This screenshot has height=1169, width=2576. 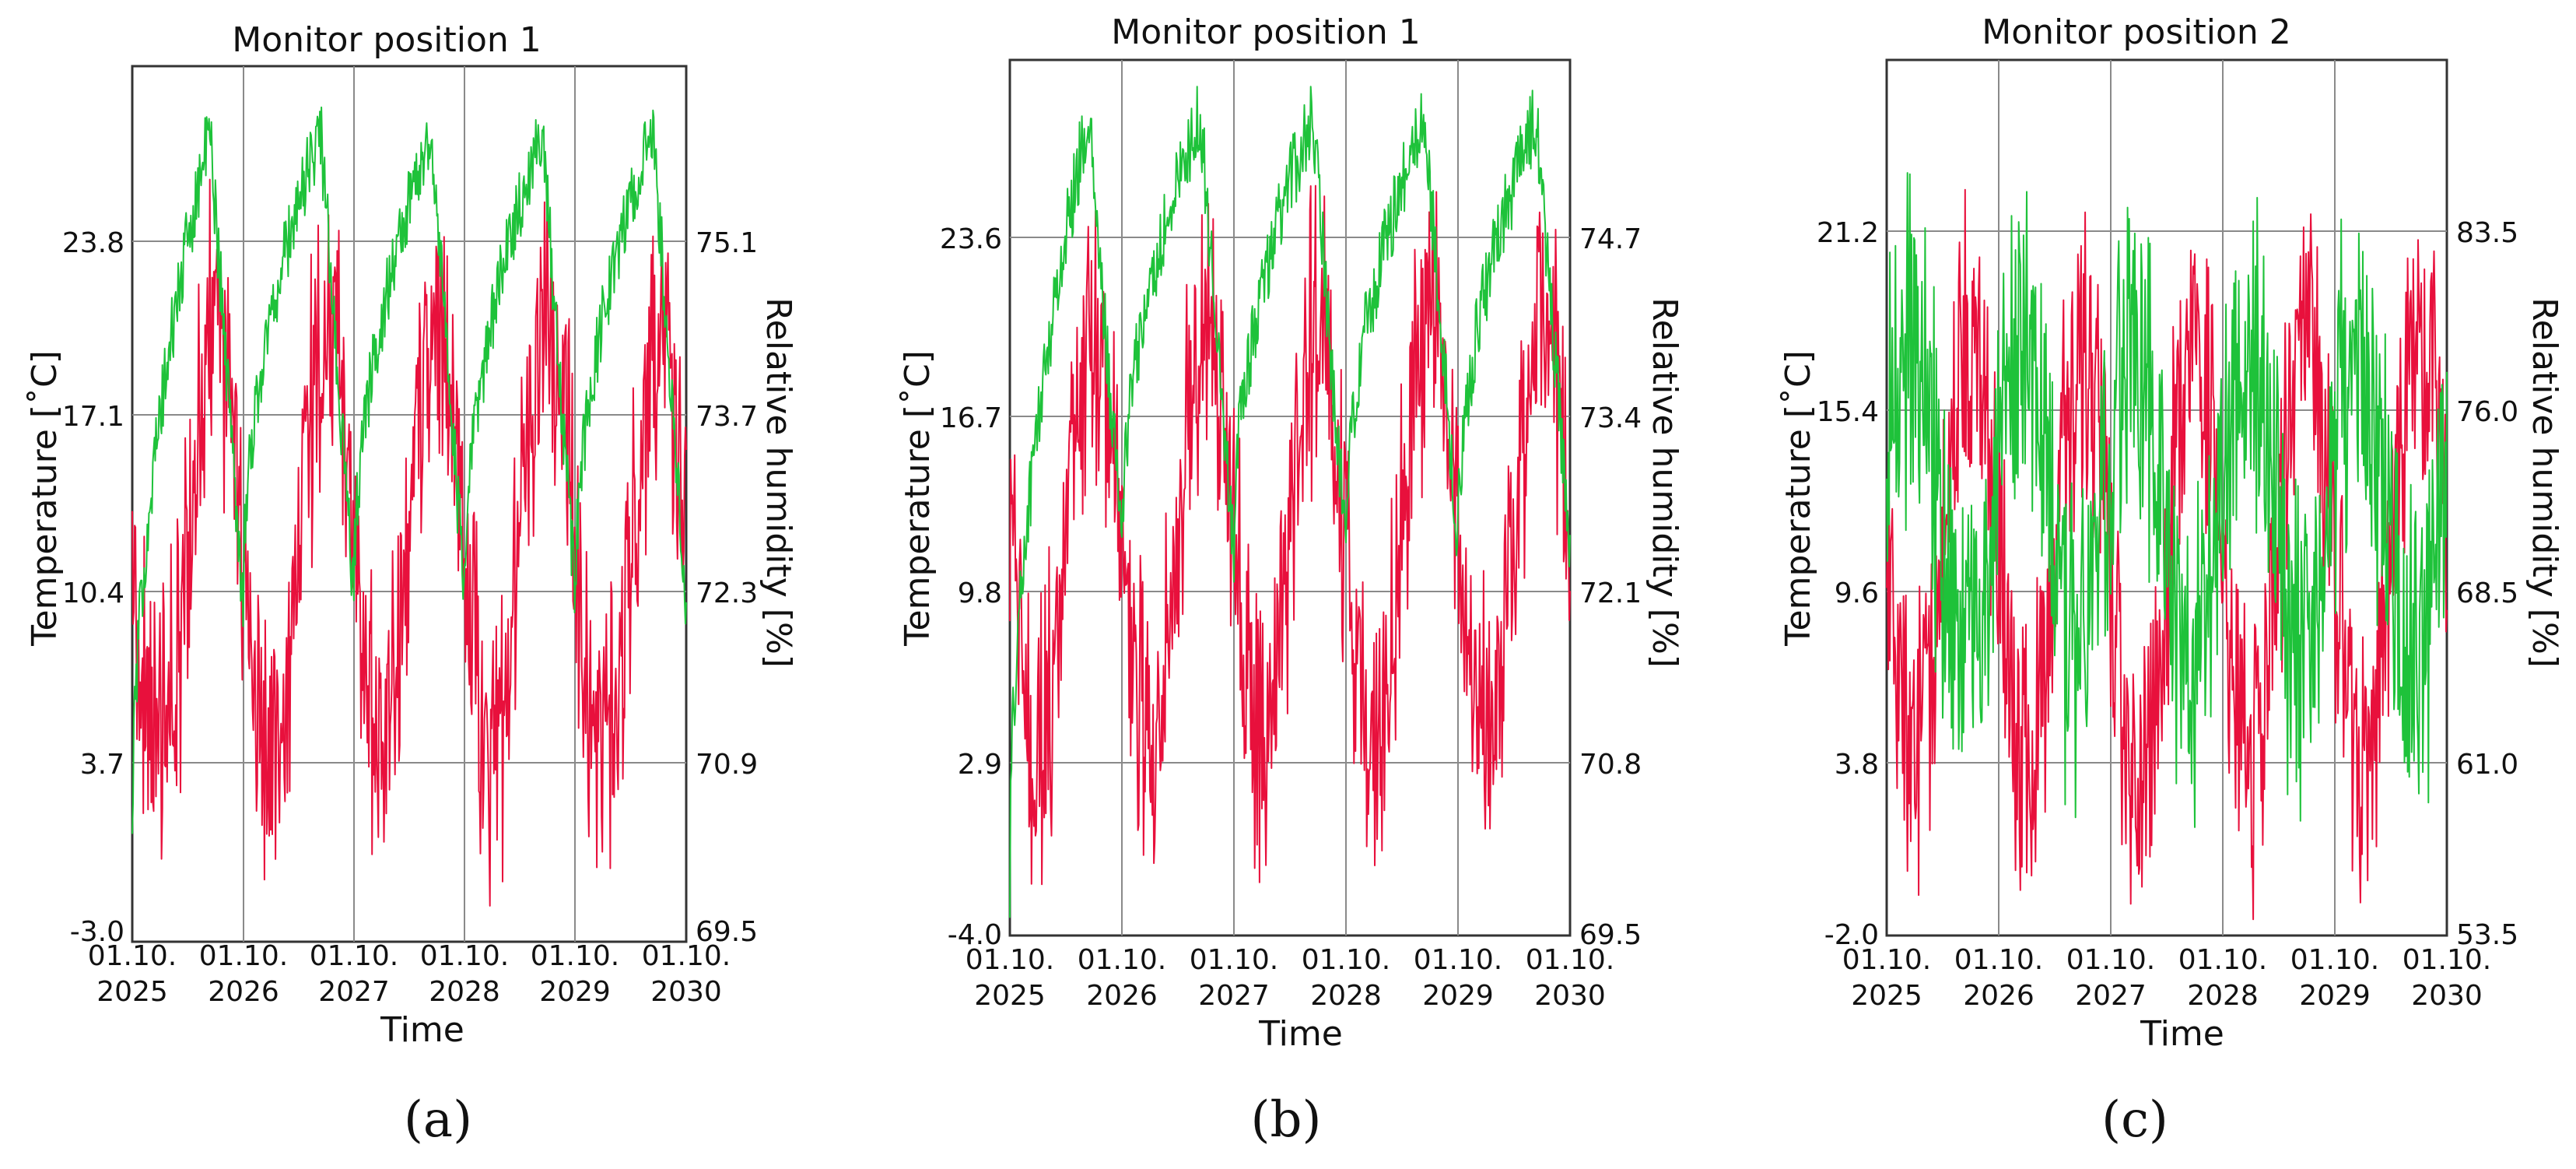 I want to click on y2-tick-label: 73.7, so click(x=727, y=417).